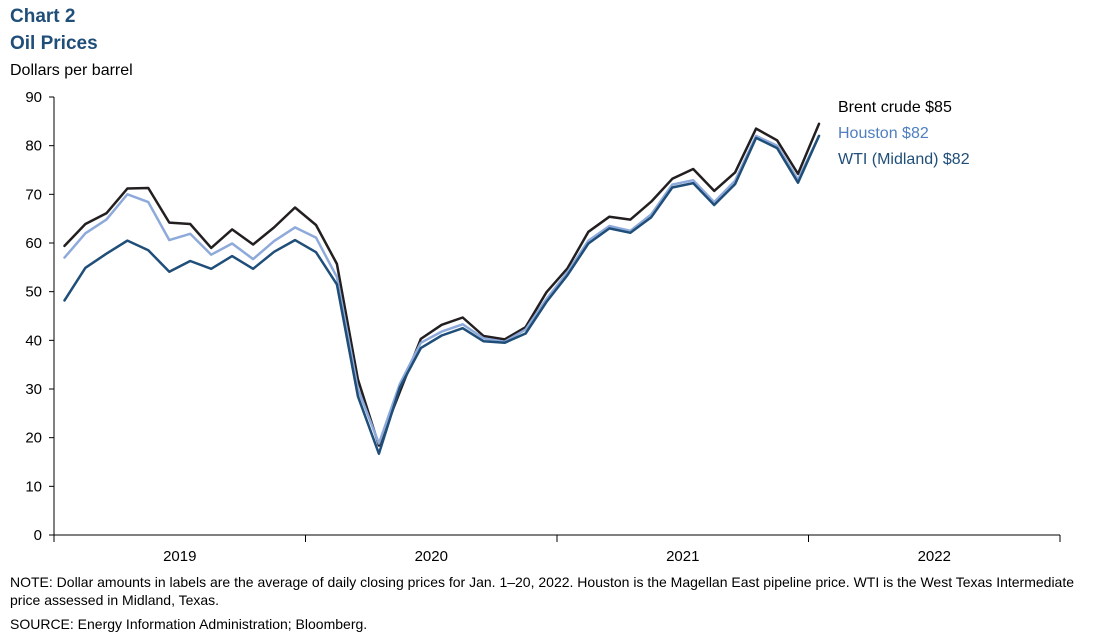  I want to click on y-tick-label: 80, so click(33, 146).